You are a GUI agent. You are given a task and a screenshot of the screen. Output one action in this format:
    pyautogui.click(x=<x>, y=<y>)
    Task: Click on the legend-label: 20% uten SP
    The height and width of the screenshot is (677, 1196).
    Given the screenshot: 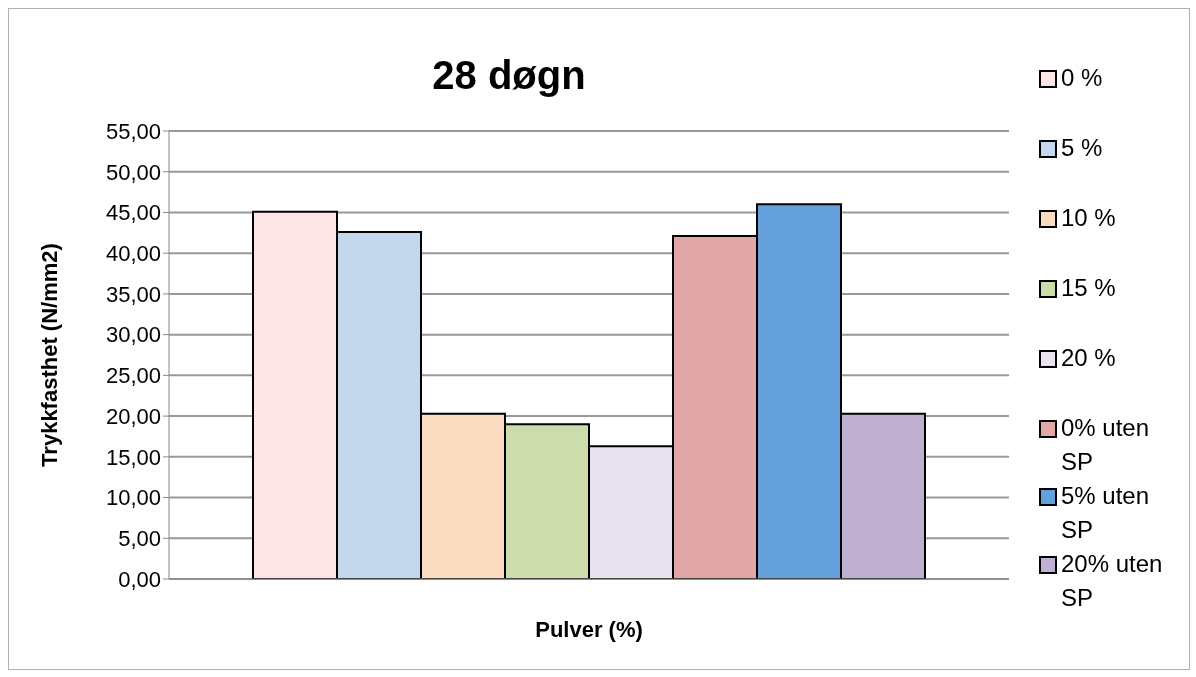 What is the action you would take?
    pyautogui.click(x=1112, y=581)
    